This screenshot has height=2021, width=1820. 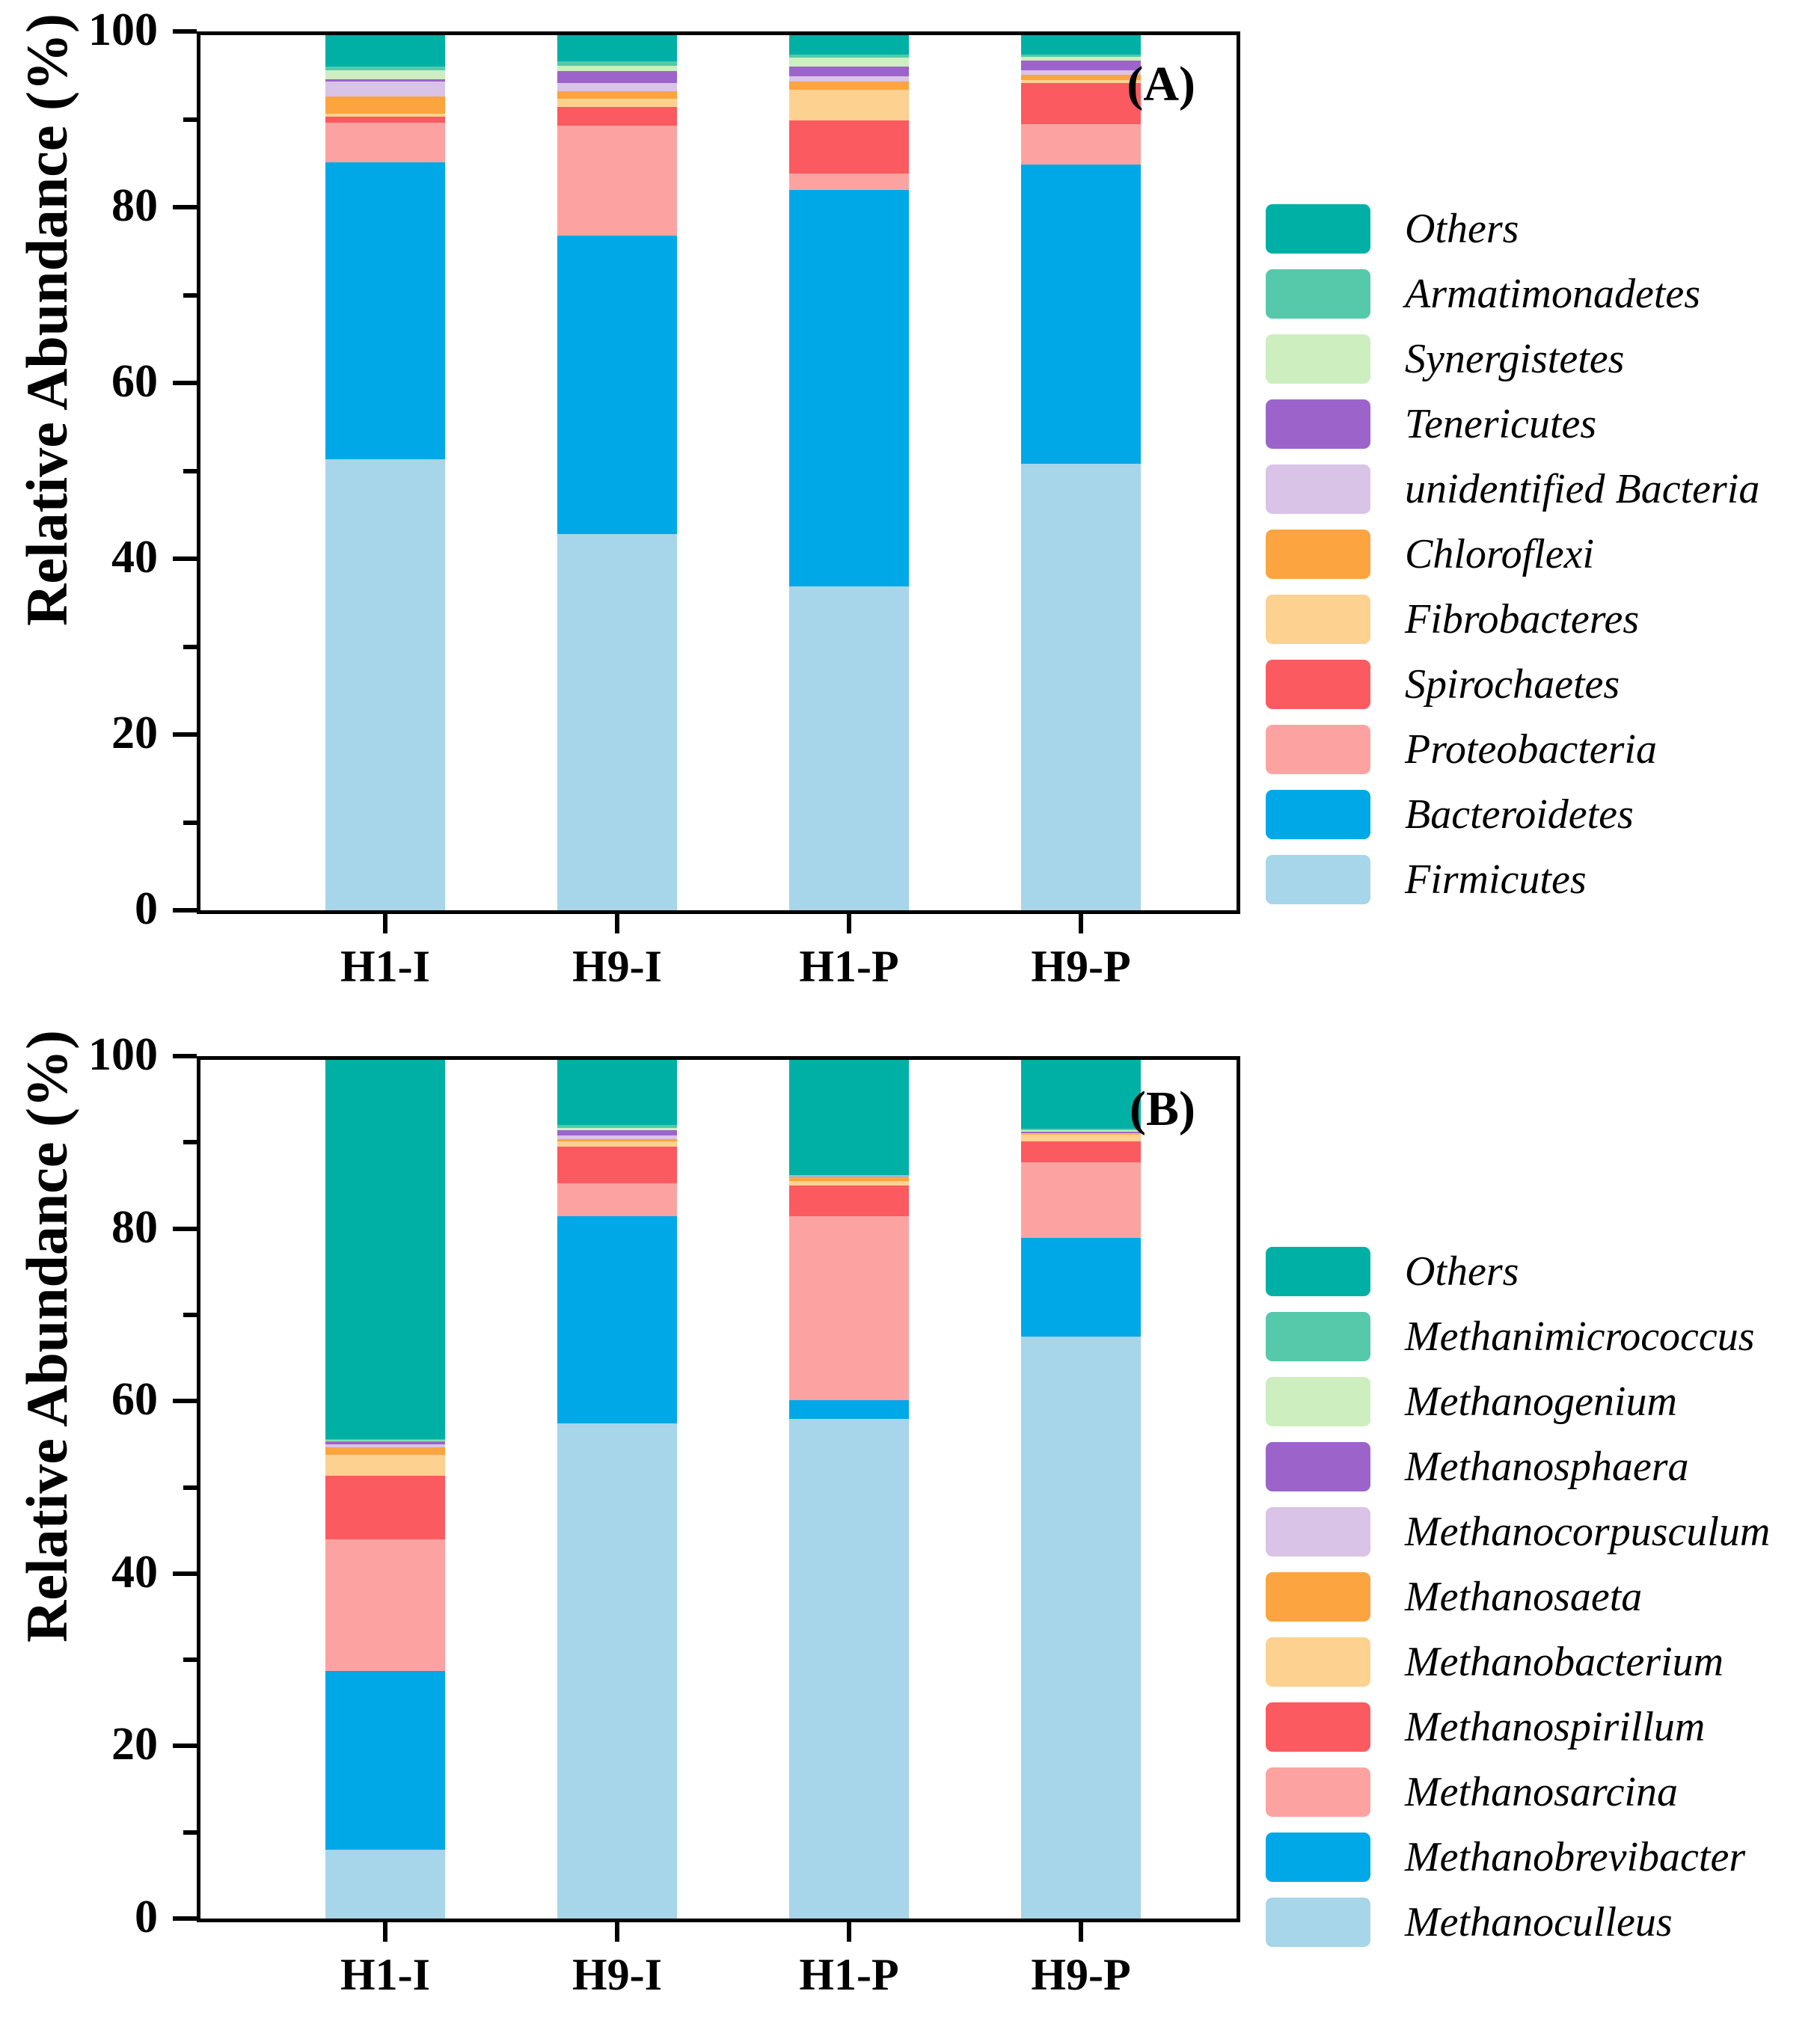 What do you see at coordinates (1496, 879) in the screenshot?
I see `legend-label: Firmicutes` at bounding box center [1496, 879].